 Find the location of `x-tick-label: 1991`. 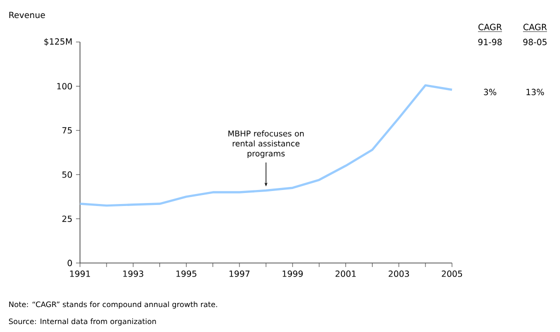

x-tick-label: 1991 is located at coordinates (80, 273).